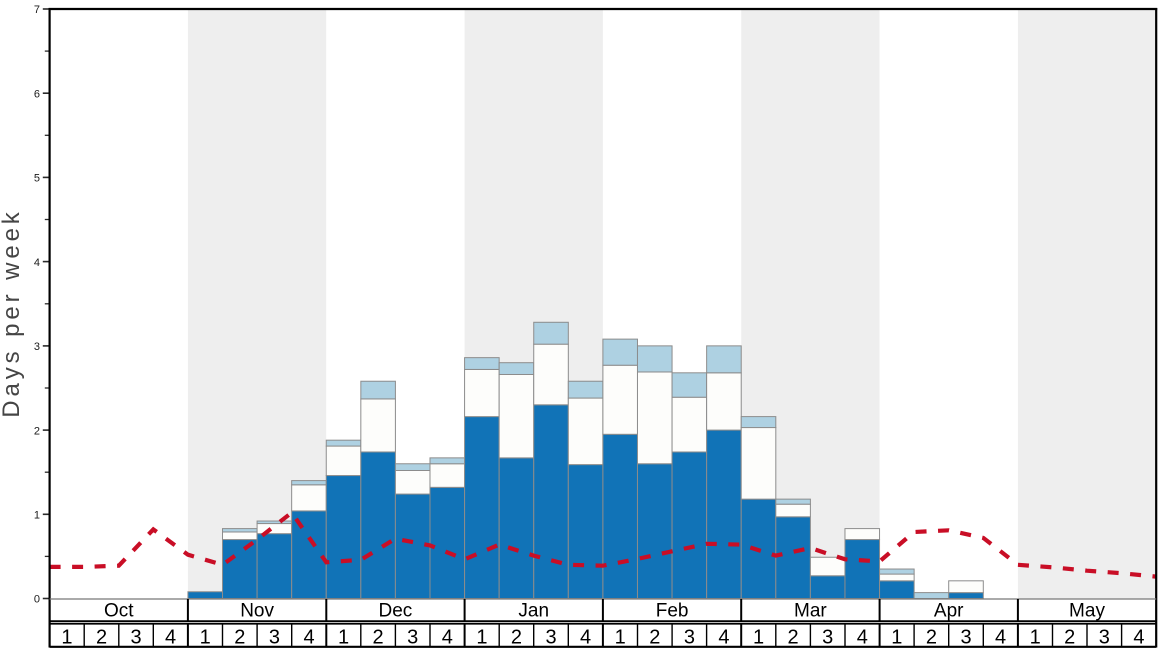 The image size is (1168, 653). What do you see at coordinates (119, 611) in the screenshot?
I see `svg-text: Oct` at bounding box center [119, 611].